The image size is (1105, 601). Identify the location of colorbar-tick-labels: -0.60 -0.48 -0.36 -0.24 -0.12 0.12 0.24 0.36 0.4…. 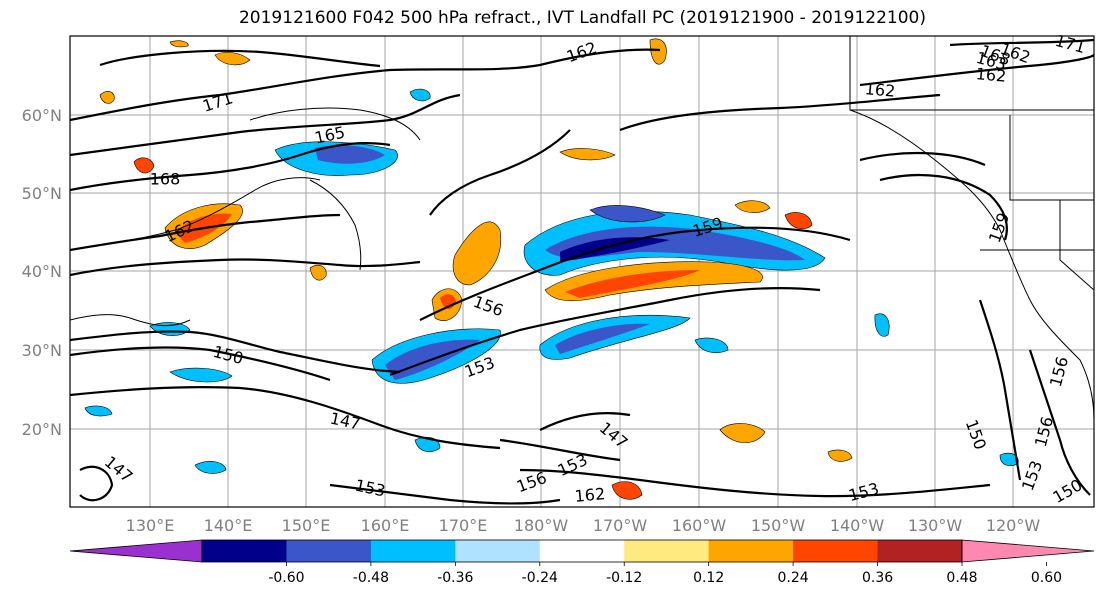
(665, 574).